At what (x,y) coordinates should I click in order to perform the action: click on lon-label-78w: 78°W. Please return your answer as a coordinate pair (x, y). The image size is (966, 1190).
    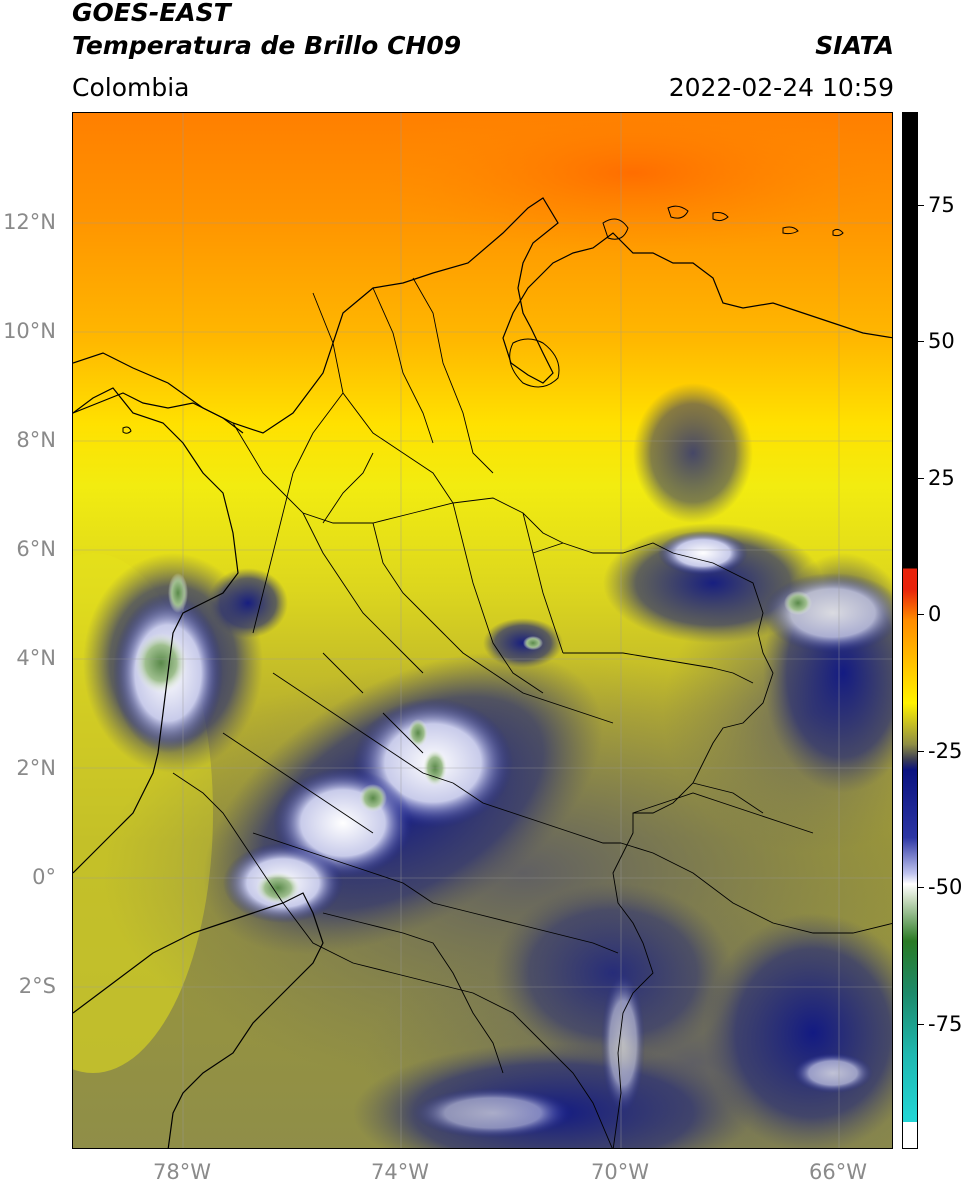
    Looking at the image, I should click on (182, 1172).